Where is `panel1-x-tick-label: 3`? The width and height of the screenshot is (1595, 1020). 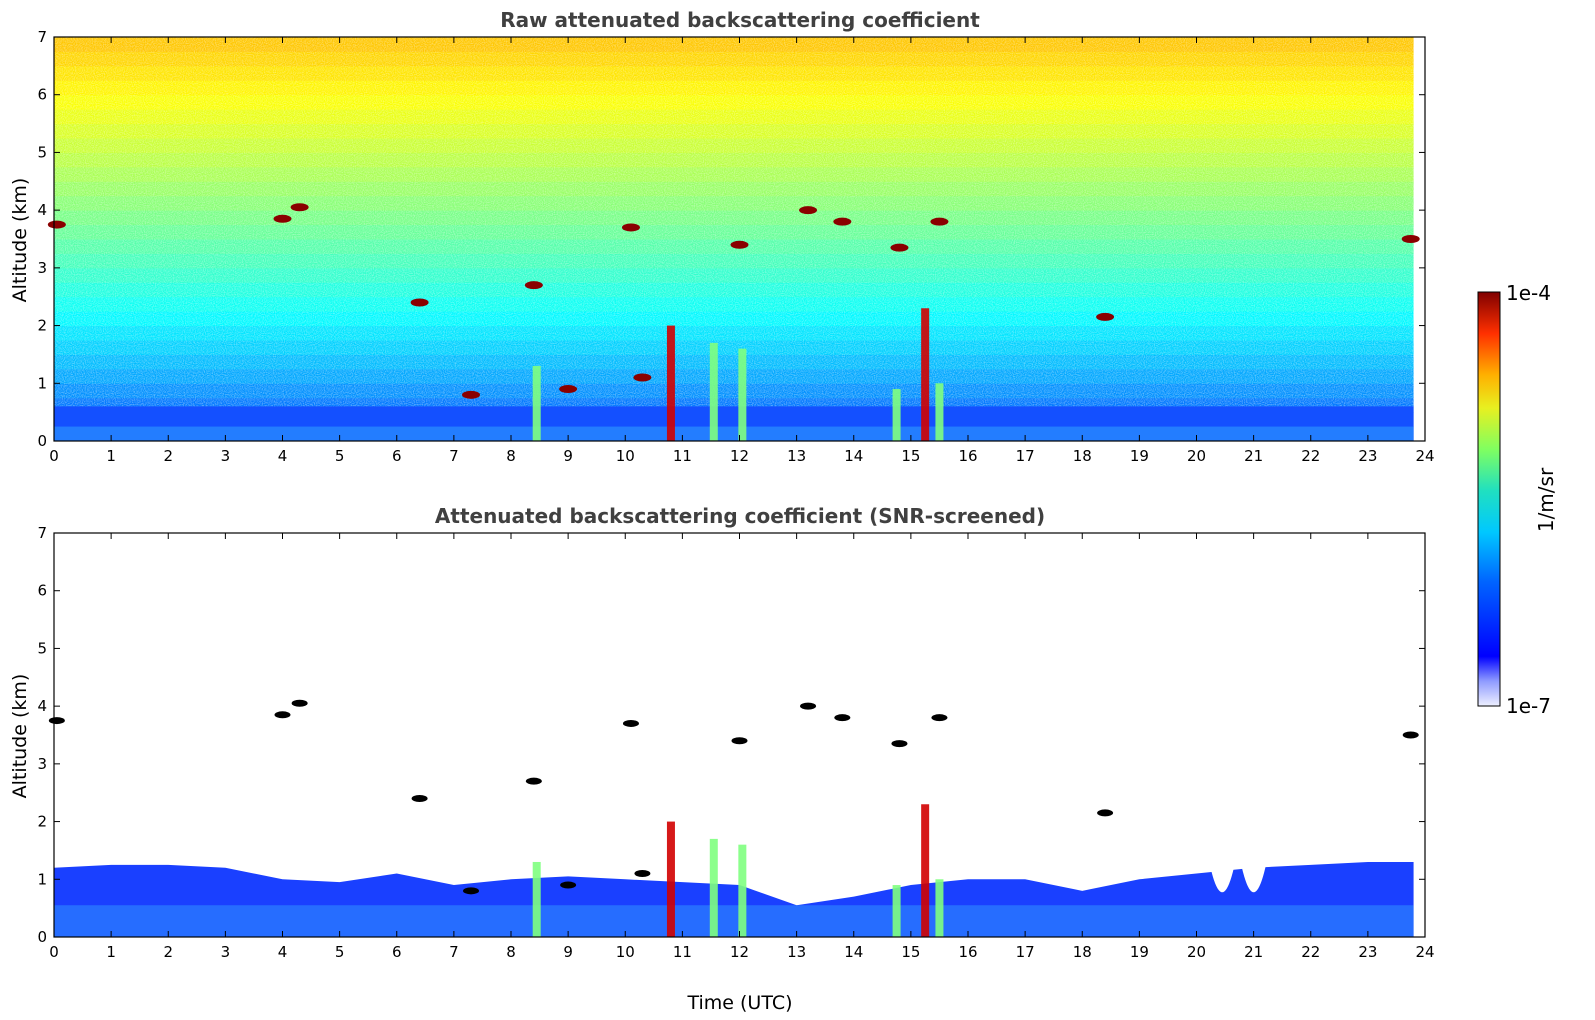 panel1-x-tick-label: 3 is located at coordinates (226, 456).